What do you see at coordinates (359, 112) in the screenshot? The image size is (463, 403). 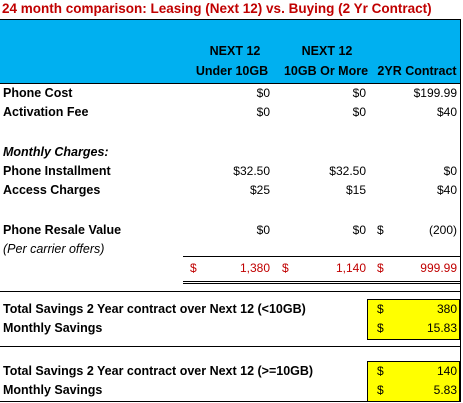 I see `cell-activation-over: $0` at bounding box center [359, 112].